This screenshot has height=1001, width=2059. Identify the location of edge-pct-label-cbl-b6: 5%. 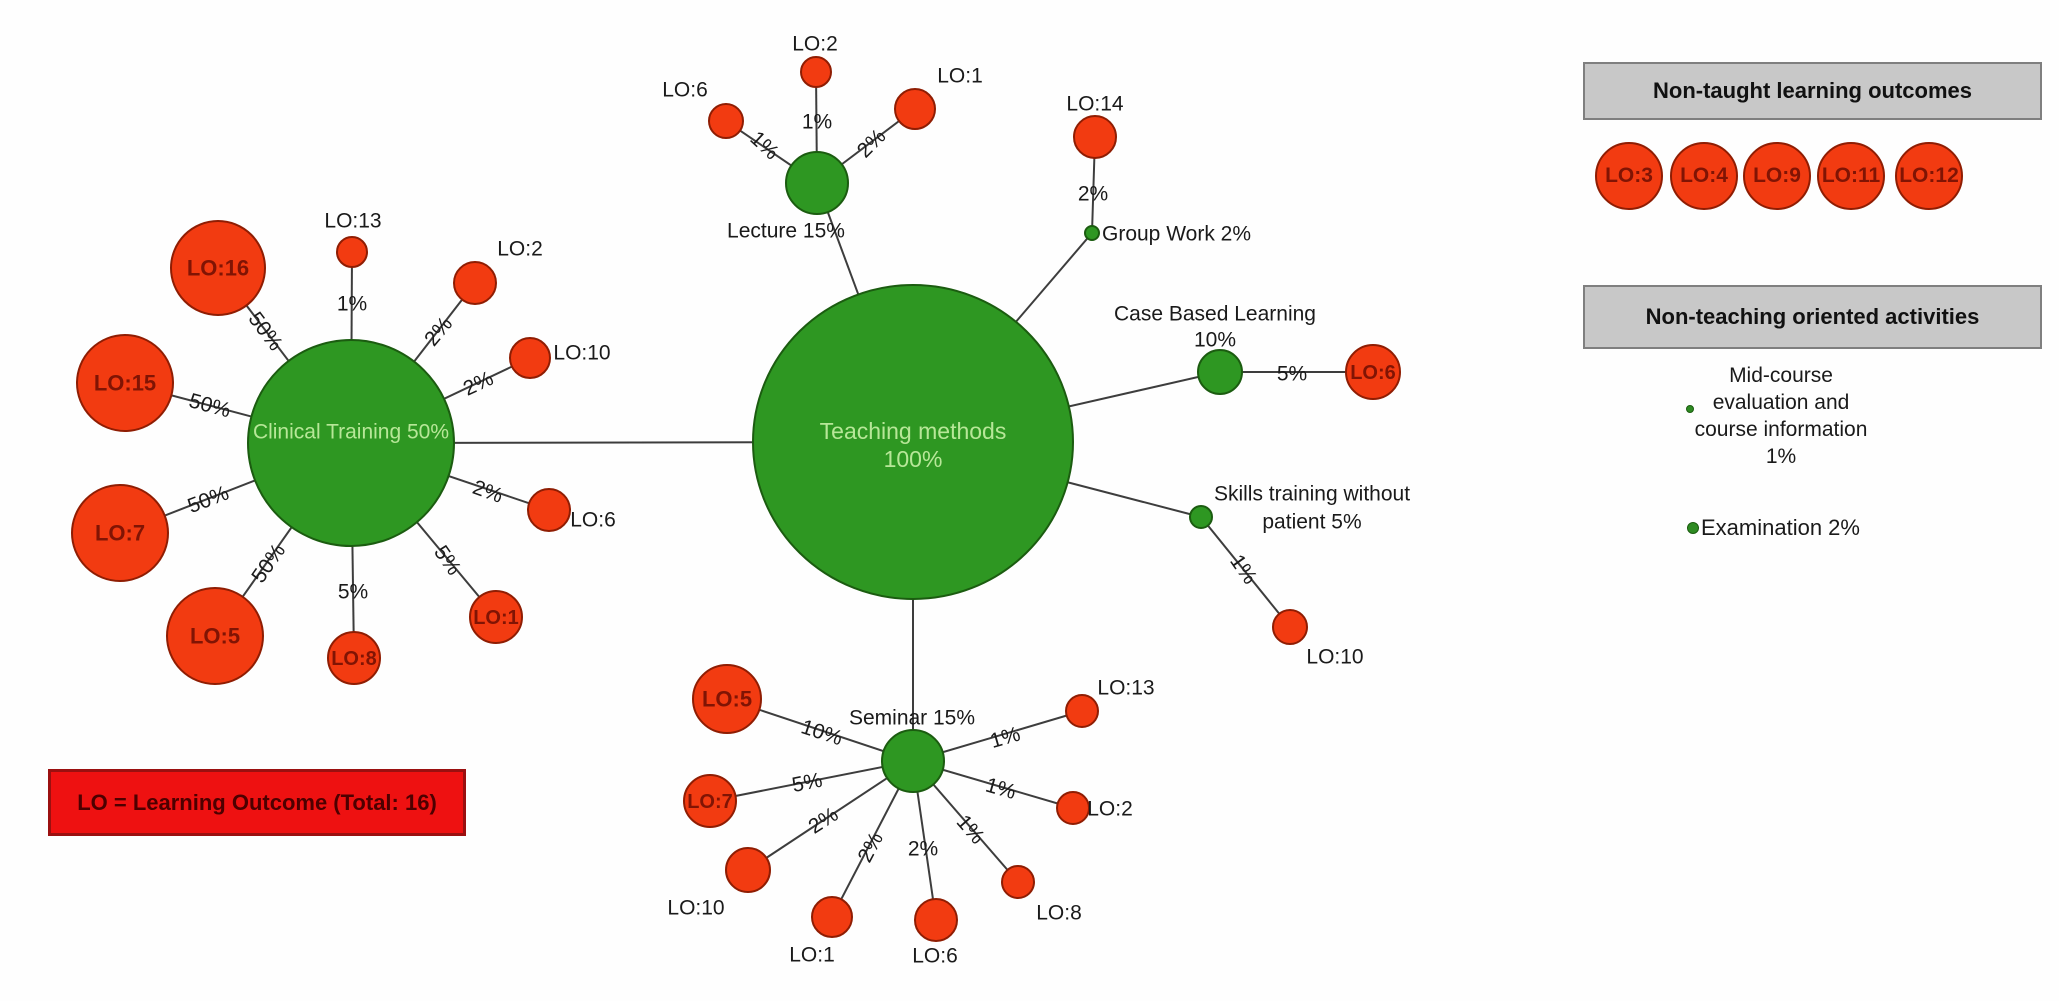
(1292, 373).